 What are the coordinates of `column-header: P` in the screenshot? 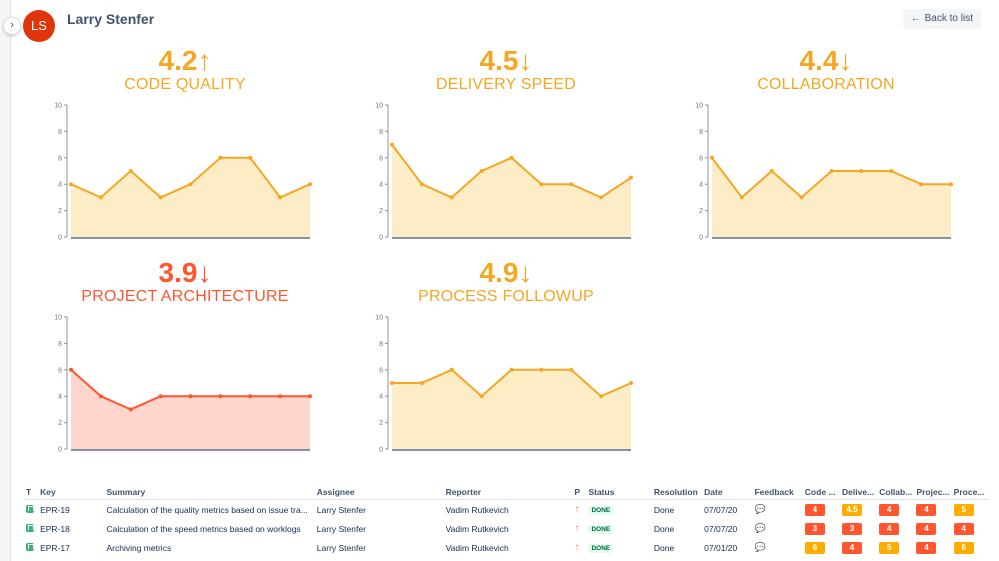 It's located at (579, 492).